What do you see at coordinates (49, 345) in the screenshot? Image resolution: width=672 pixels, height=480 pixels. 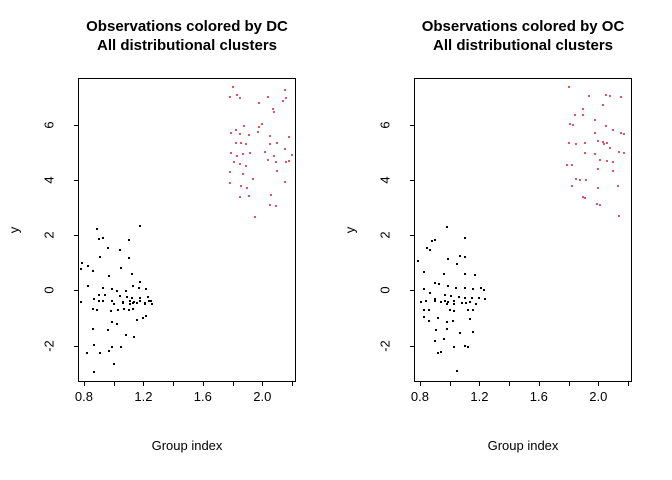 I see `y-tick-label: -2` at bounding box center [49, 345].